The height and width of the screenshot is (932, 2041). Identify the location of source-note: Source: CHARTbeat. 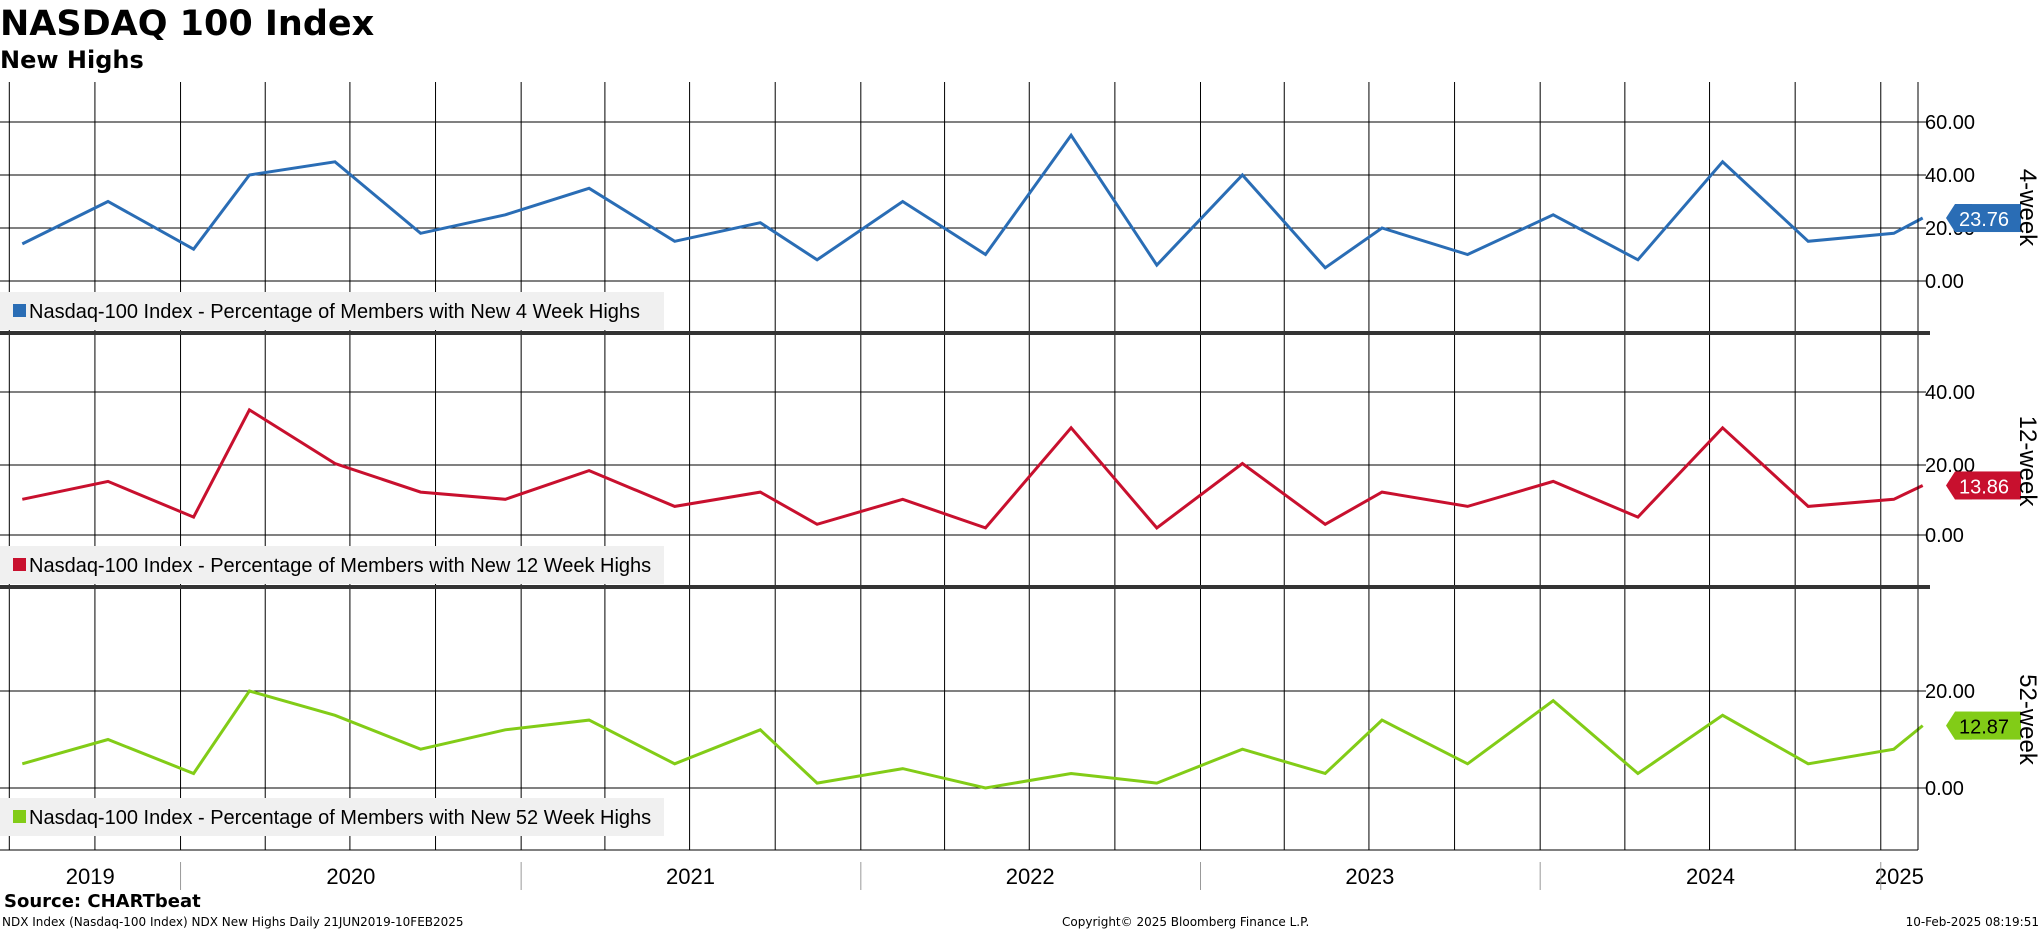
(102, 901).